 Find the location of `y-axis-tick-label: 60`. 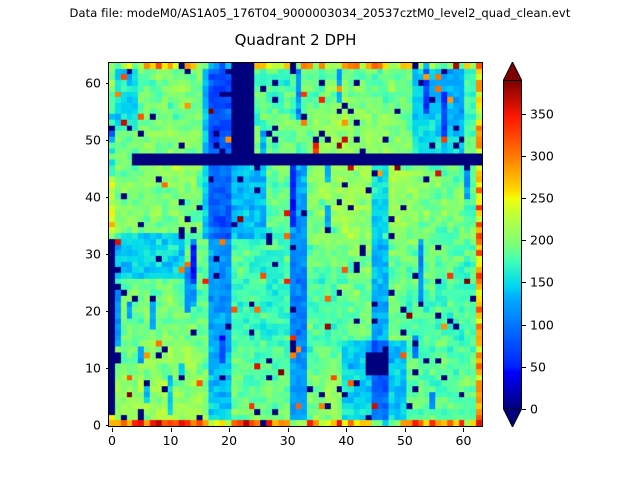

y-axis-tick-label: 60 is located at coordinates (93, 83).